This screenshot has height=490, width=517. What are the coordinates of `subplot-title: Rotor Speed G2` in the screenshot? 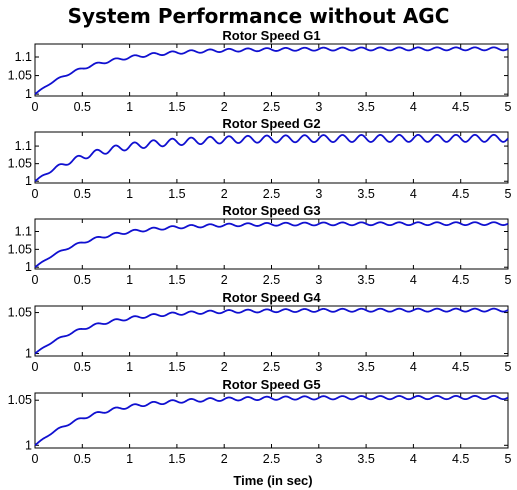 It's located at (271, 123).